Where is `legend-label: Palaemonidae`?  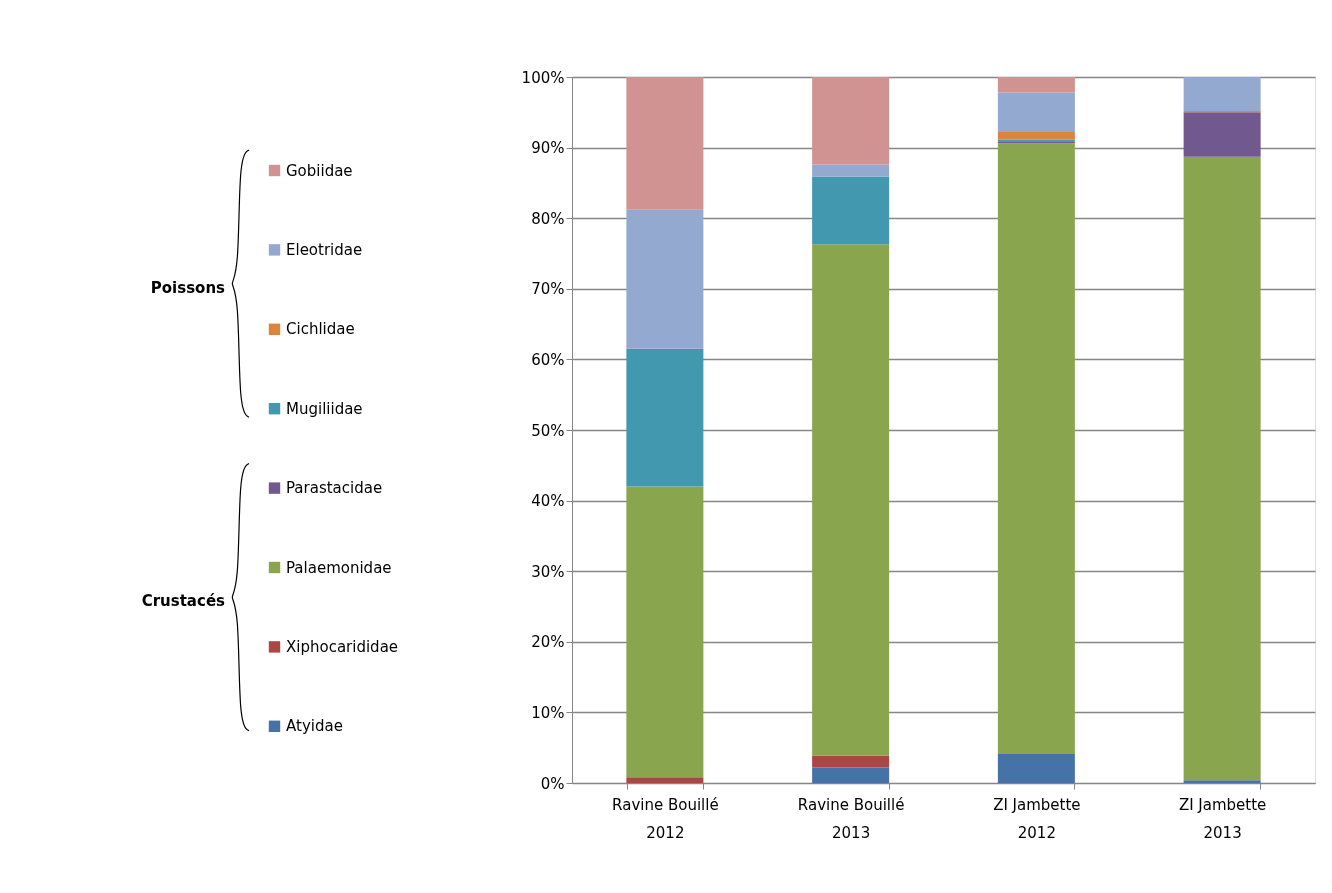 legend-label: Palaemonidae is located at coordinates (339, 567).